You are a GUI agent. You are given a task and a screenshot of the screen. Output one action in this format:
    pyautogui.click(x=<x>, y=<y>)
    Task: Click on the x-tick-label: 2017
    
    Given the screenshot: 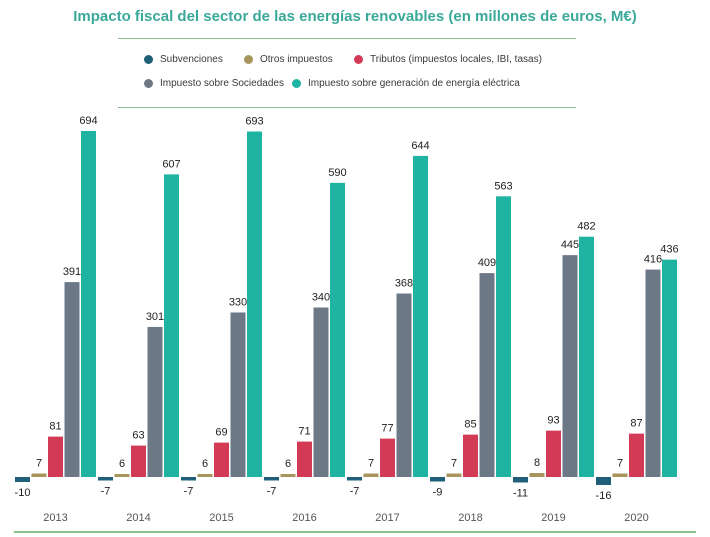 What is the action you would take?
    pyautogui.click(x=387, y=518)
    